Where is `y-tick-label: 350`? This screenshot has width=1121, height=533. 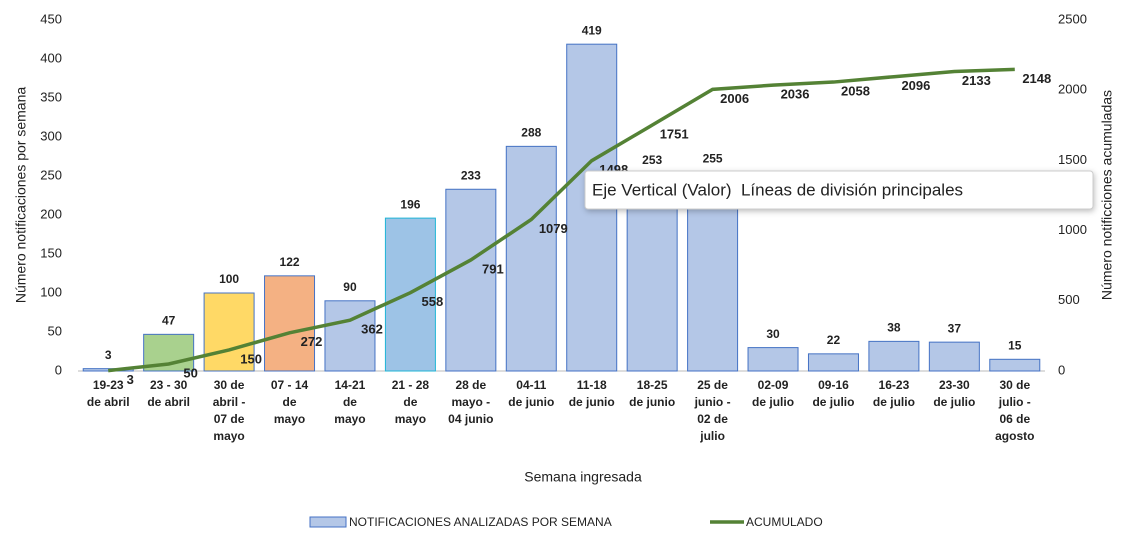
y-tick-label: 350 is located at coordinates (51, 96).